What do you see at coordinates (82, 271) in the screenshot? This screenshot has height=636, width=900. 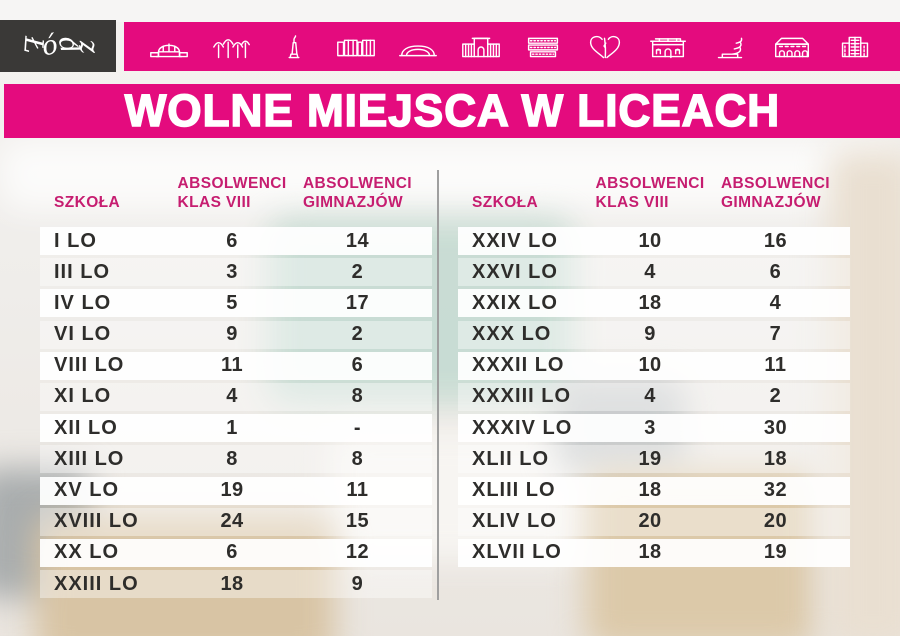 I see `school-name: III LO` at bounding box center [82, 271].